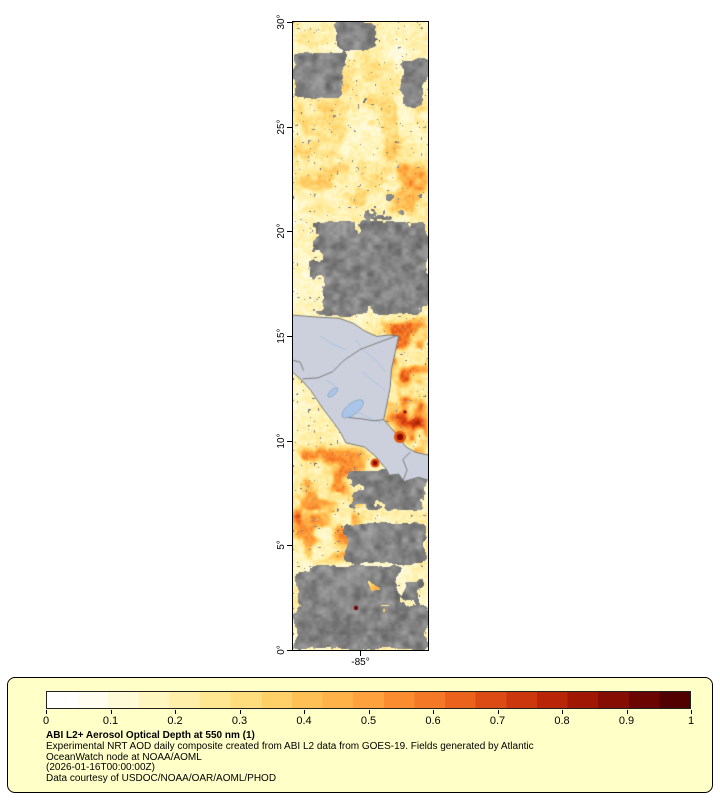 This screenshot has height=800, width=720. I want to click on colorbar-tick-label: 0.7, so click(497, 721).